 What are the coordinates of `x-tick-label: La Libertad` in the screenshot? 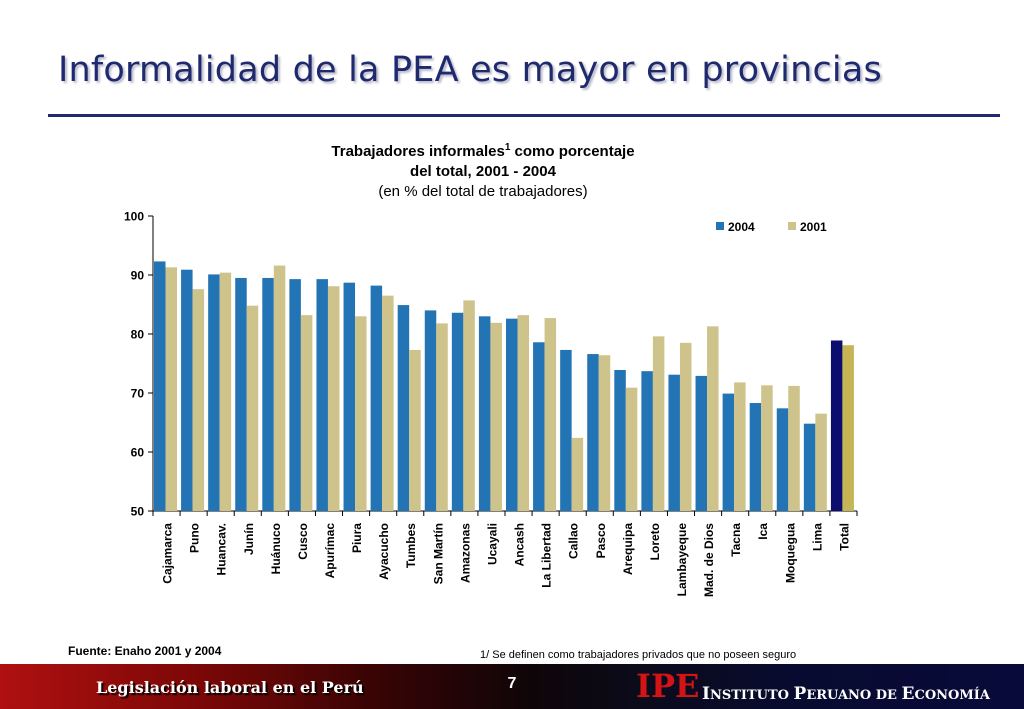 It's located at (547, 555).